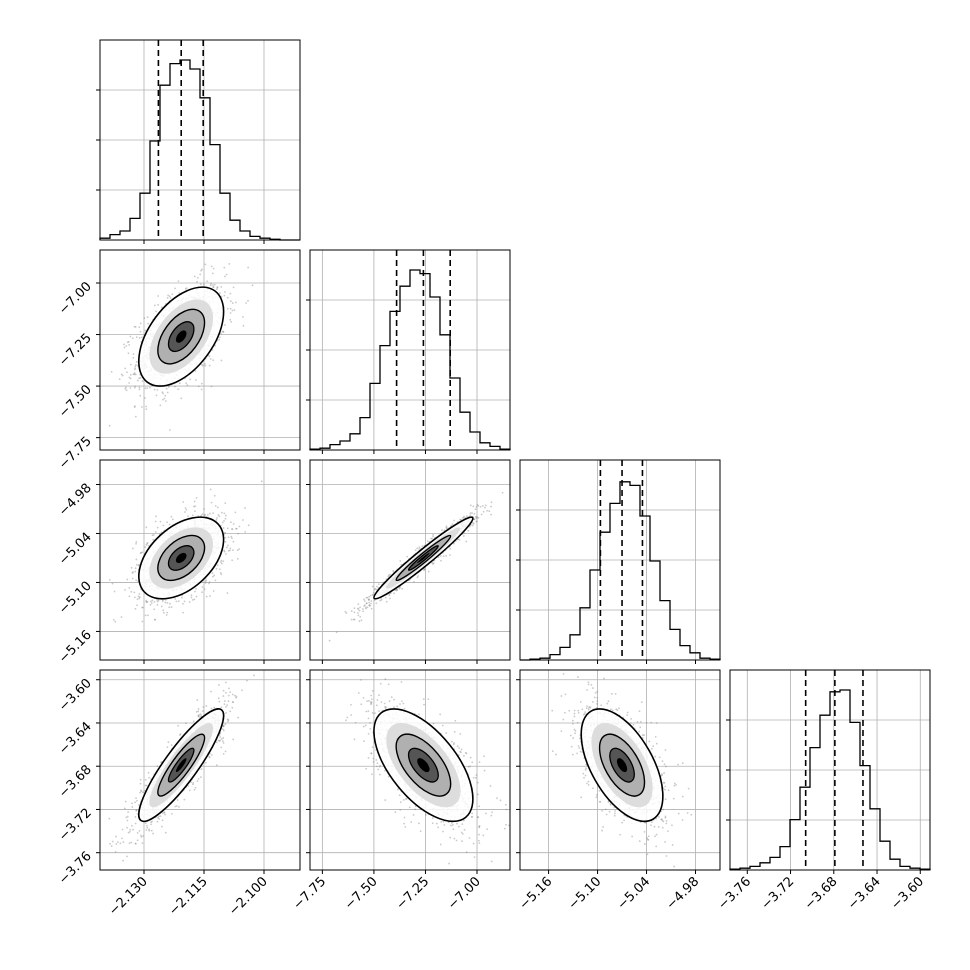  I want to click on y-tick-label: −4.98, so click(75, 500).